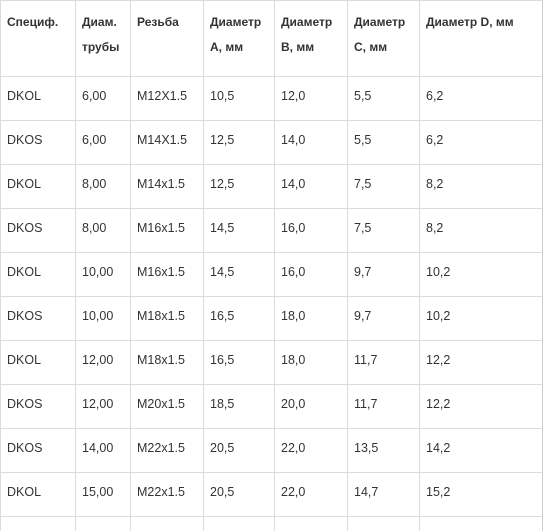  I want to click on table-cell: M12X1.5, so click(167, 98).